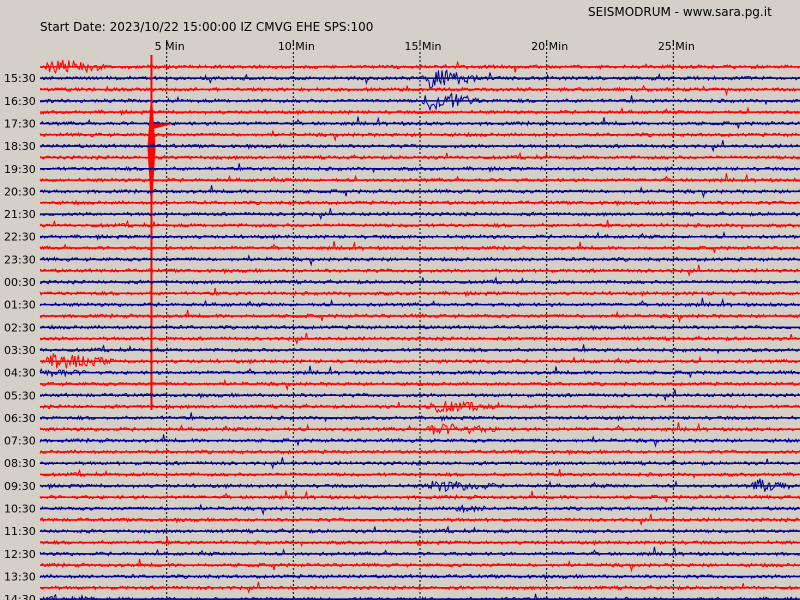  What do you see at coordinates (20, 327) in the screenshot?
I see `row-time-label: 02:30` at bounding box center [20, 327].